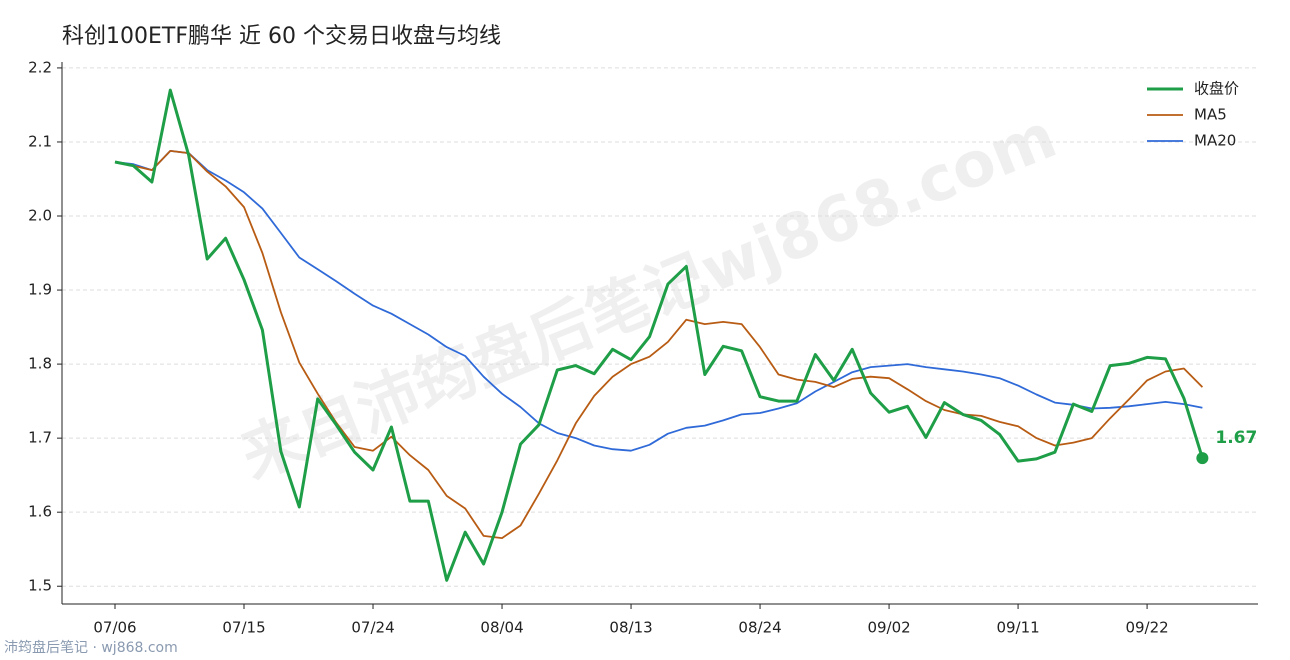  What do you see at coordinates (888, 628) in the screenshot?
I see `x-tick-label: 09/02` at bounding box center [888, 628].